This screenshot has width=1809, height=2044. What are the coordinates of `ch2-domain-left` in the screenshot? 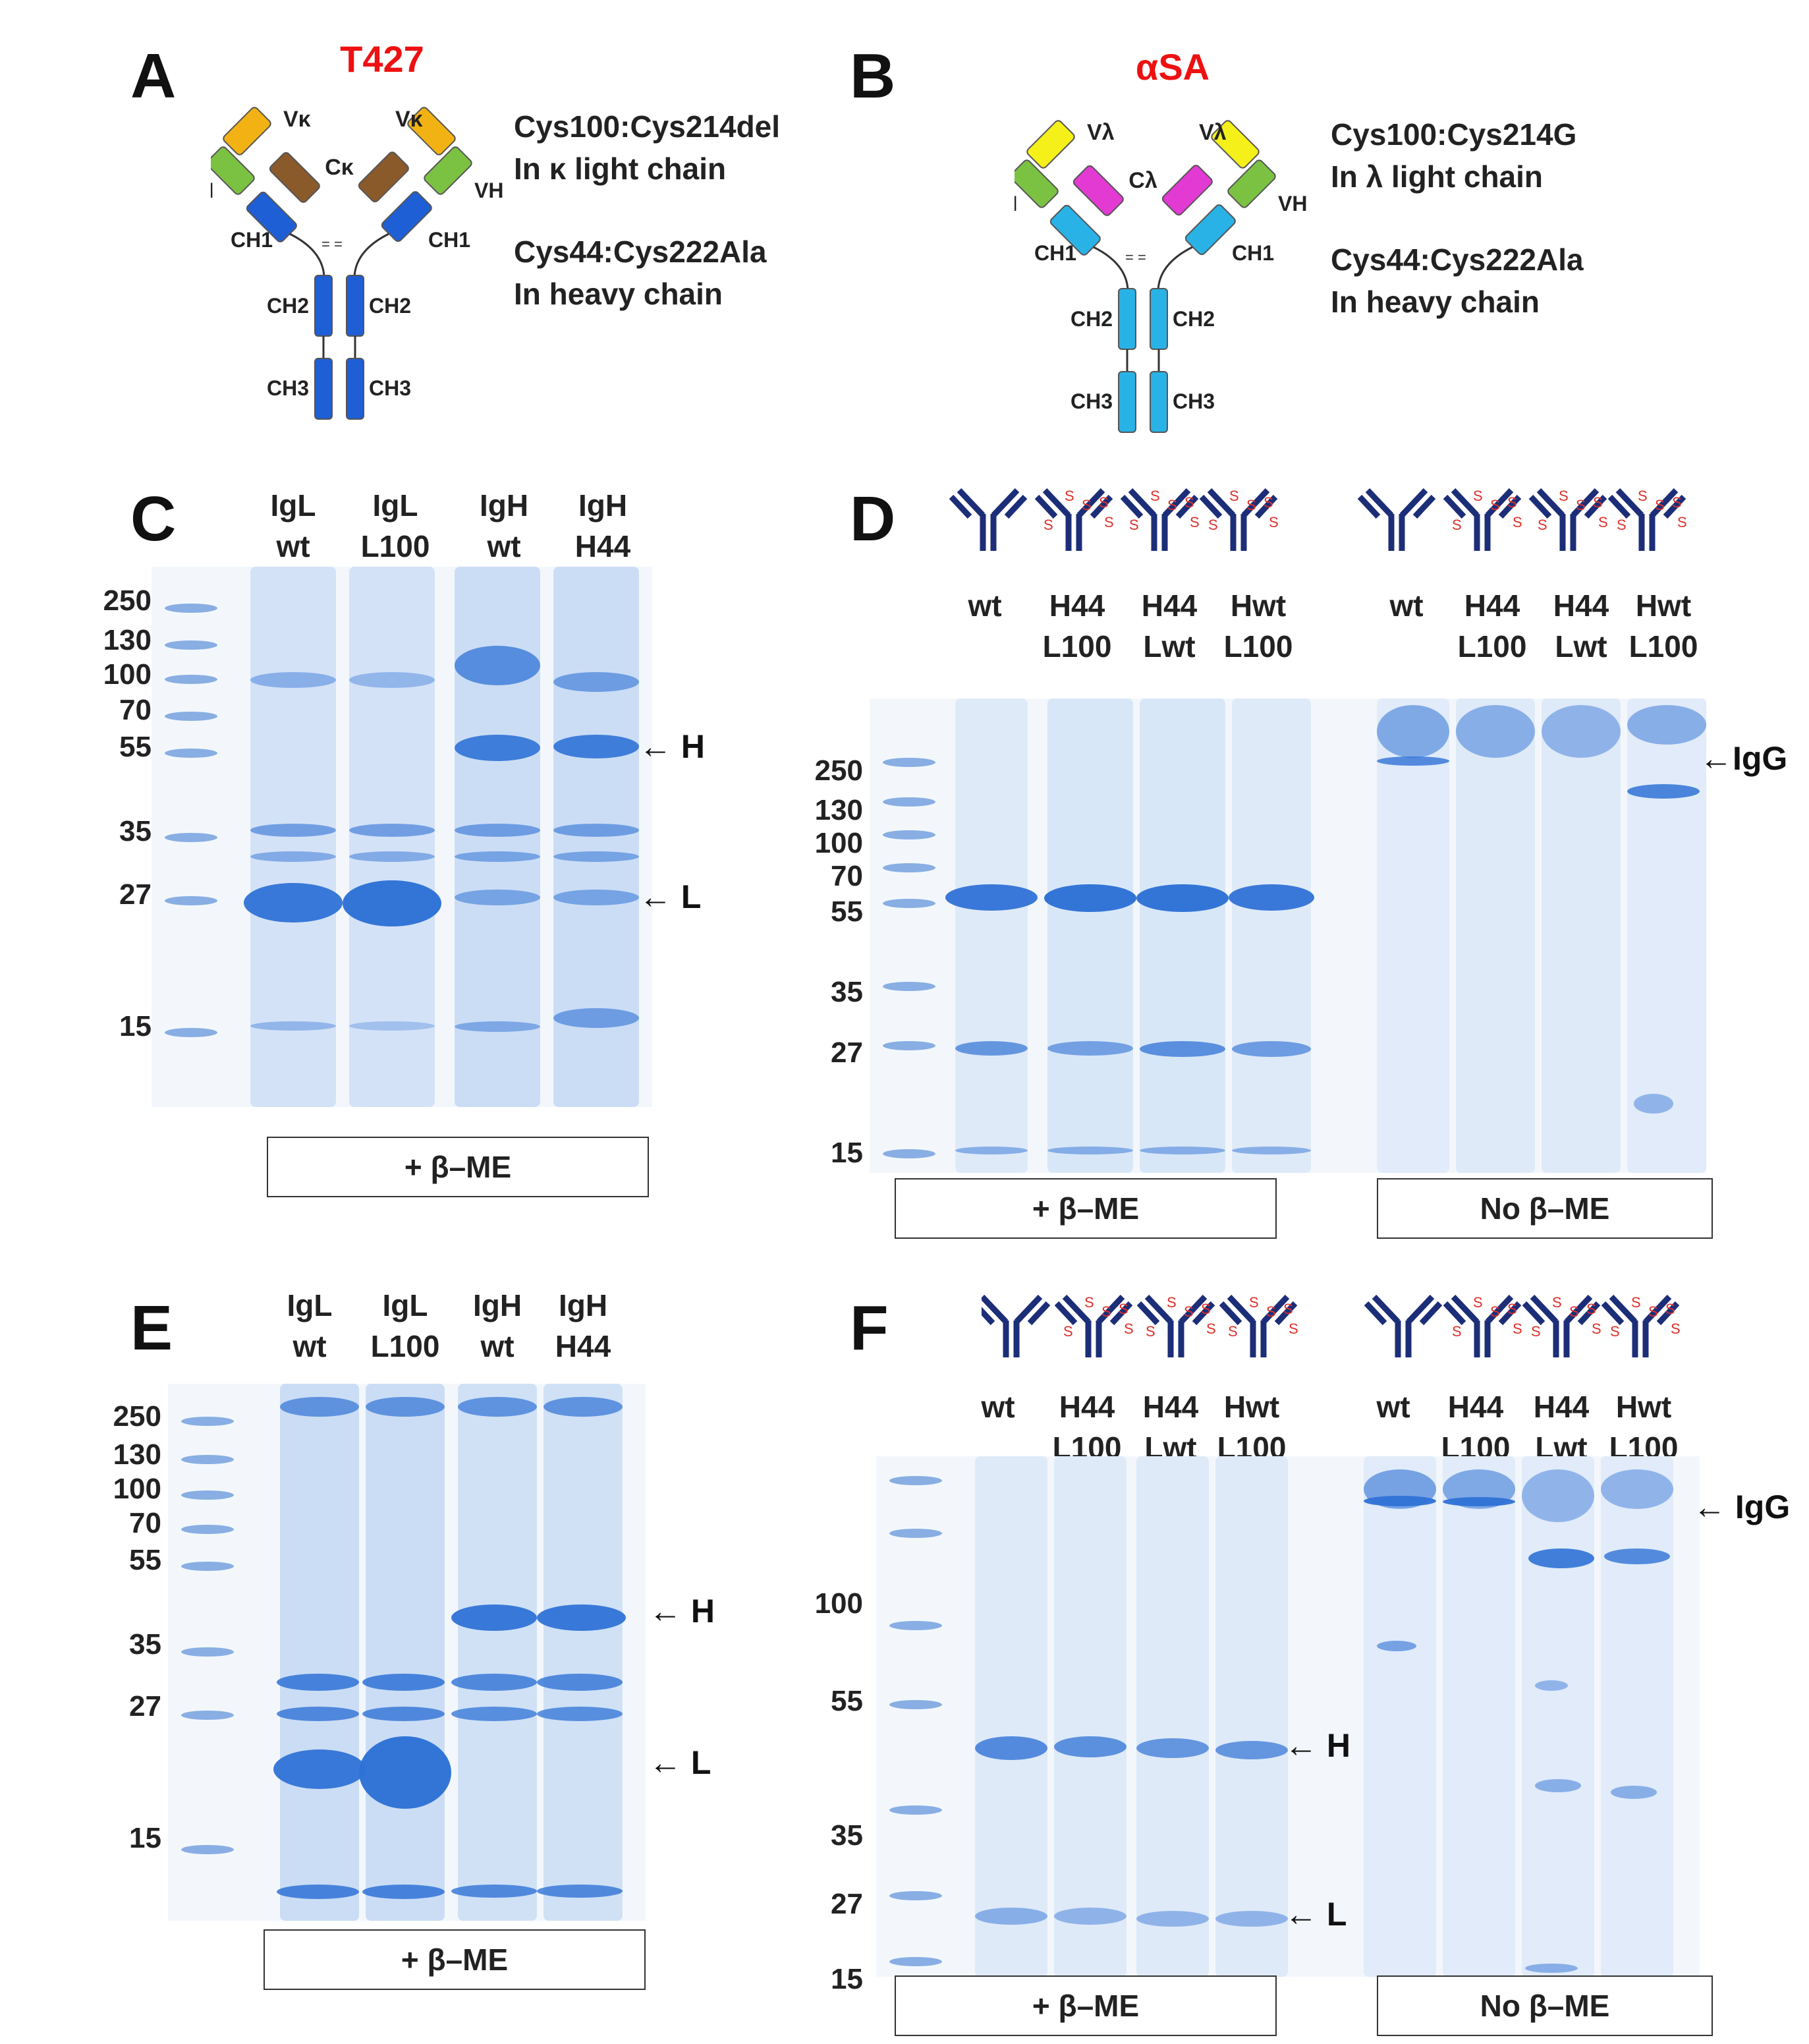 It's located at (1127, 319).